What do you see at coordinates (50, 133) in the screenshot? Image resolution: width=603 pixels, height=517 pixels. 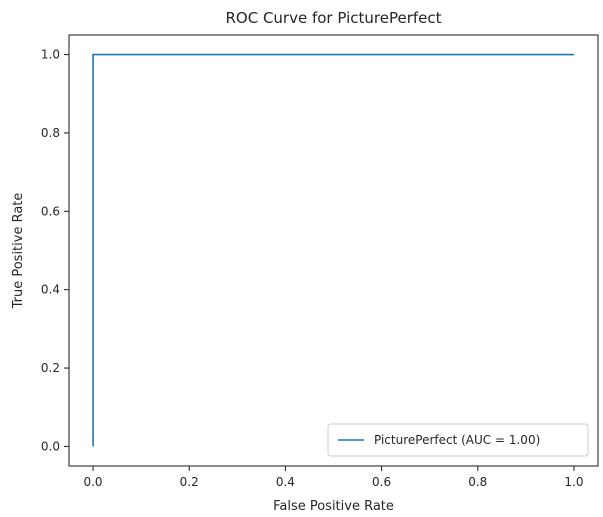 I see `y-tick-label: 0.8` at bounding box center [50, 133].